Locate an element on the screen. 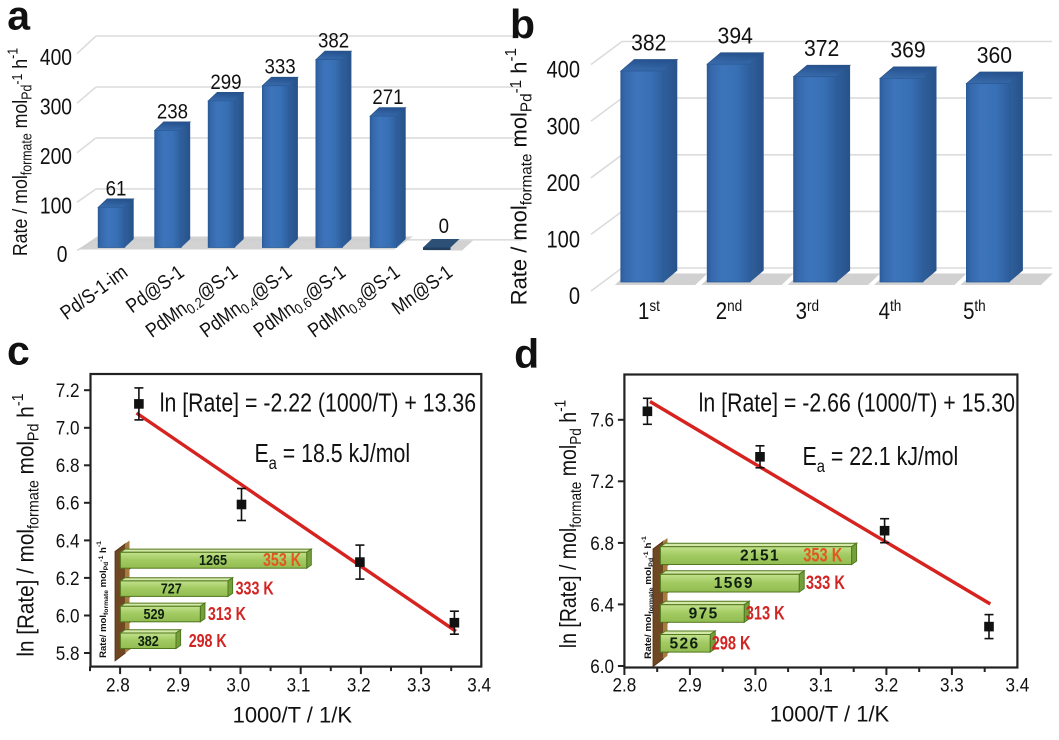 This screenshot has width=1059, height=740. svg-text: 271 is located at coordinates (387, 97).